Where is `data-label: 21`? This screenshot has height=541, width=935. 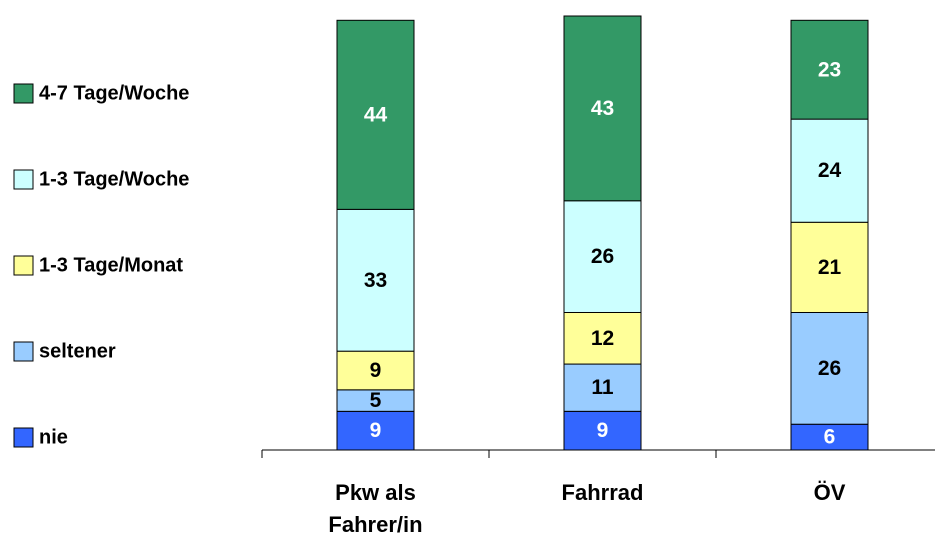
data-label: 21 is located at coordinates (830, 267).